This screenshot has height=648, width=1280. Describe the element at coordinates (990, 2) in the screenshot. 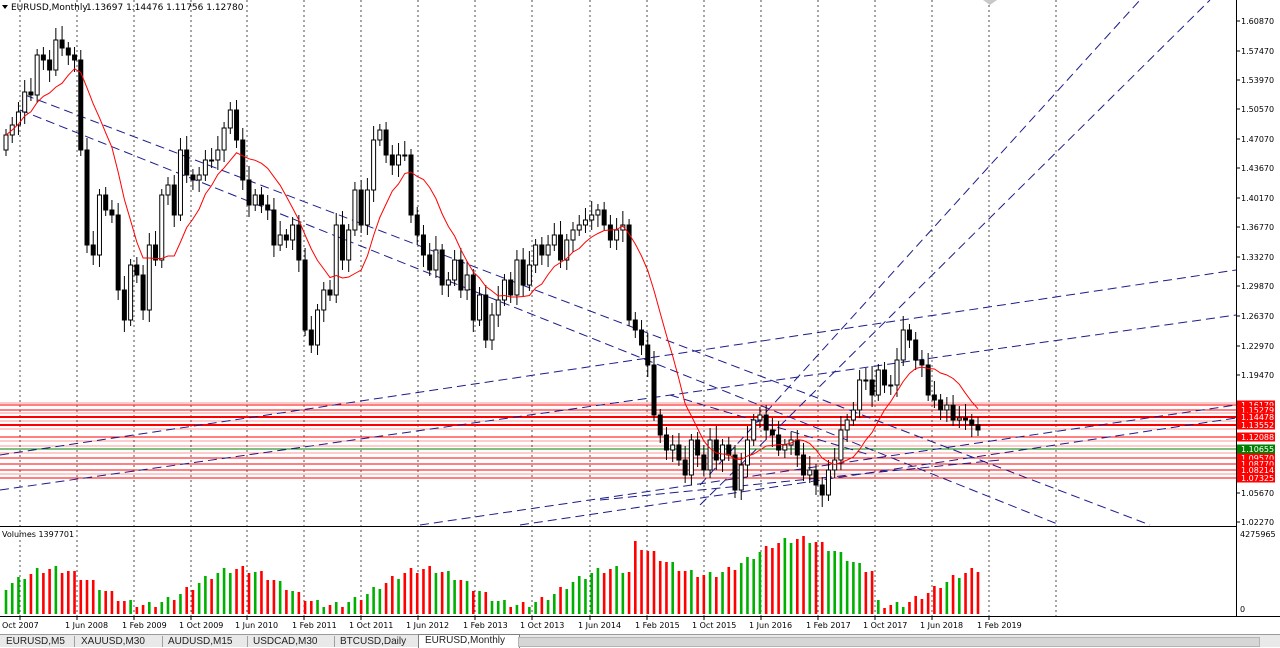

I see `one-click-trading-icon` at that location.